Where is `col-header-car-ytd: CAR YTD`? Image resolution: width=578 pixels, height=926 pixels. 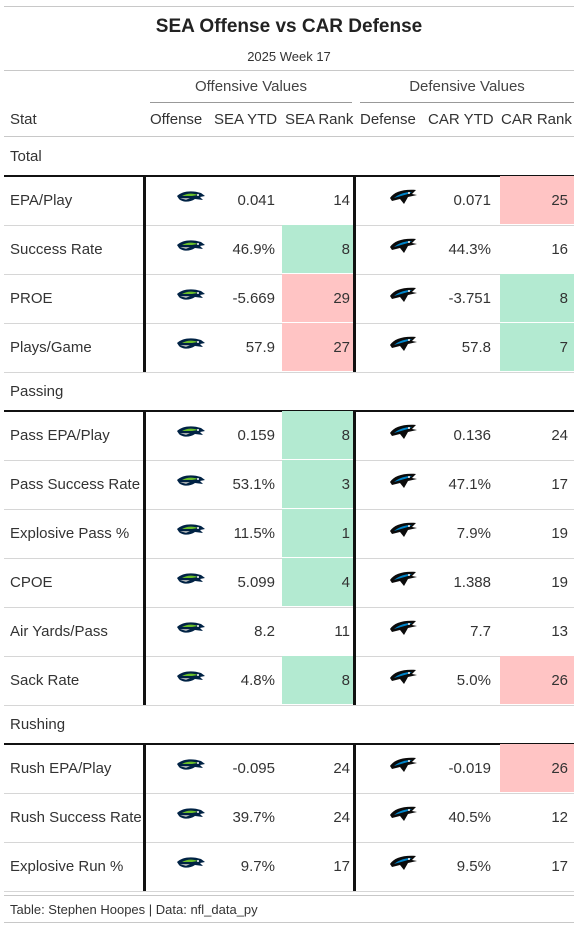
col-header-car-ytd: CAR YTD is located at coordinates (461, 119).